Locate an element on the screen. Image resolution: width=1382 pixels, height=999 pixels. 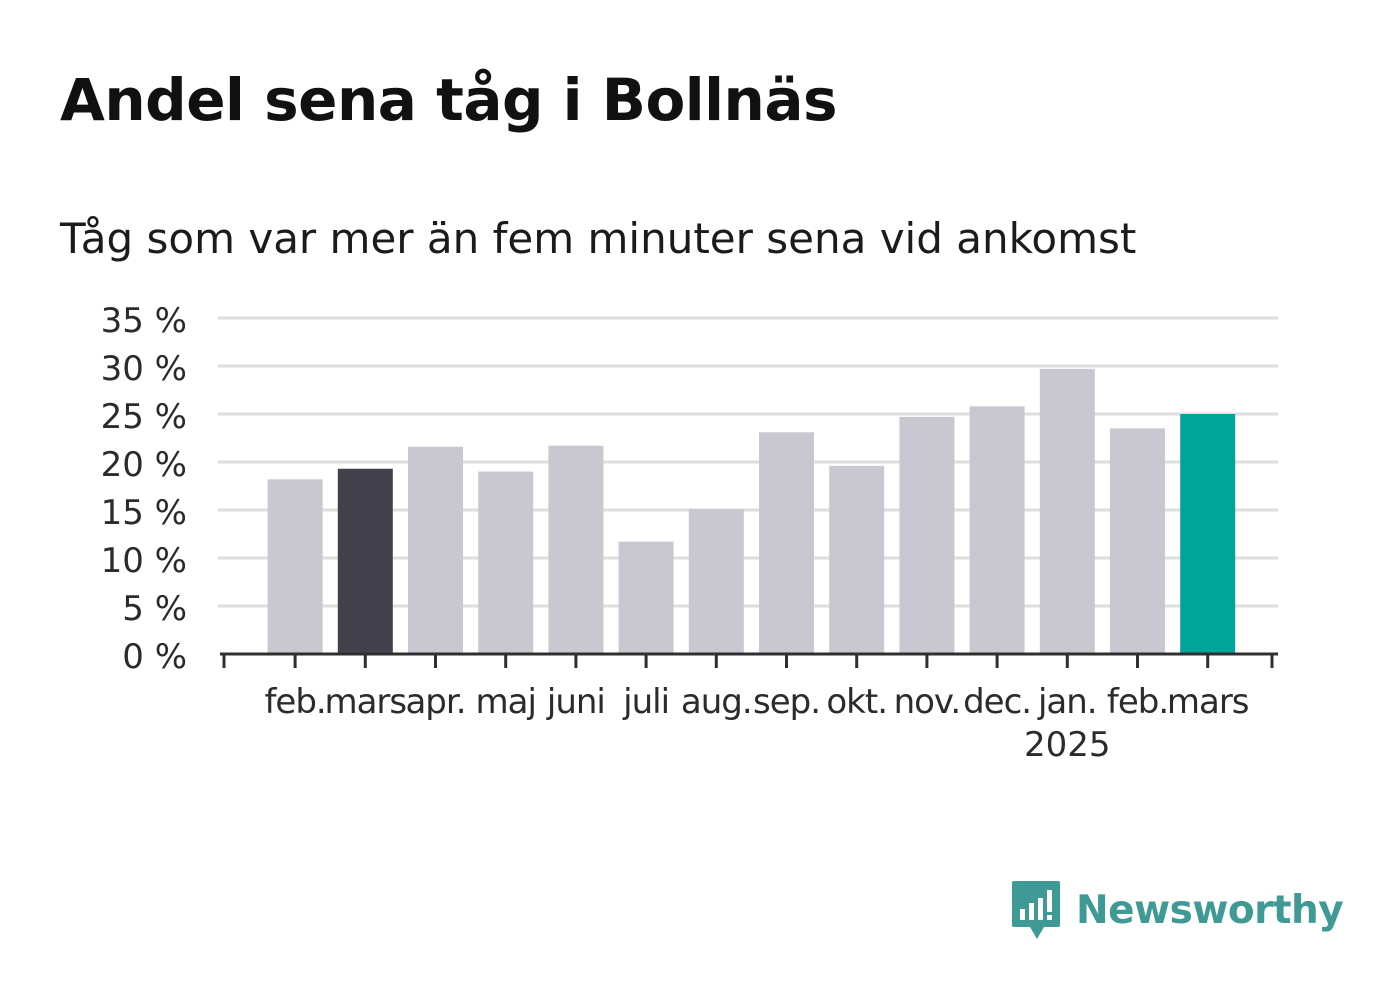
y-tick-label: 20 % is located at coordinates (144, 465).